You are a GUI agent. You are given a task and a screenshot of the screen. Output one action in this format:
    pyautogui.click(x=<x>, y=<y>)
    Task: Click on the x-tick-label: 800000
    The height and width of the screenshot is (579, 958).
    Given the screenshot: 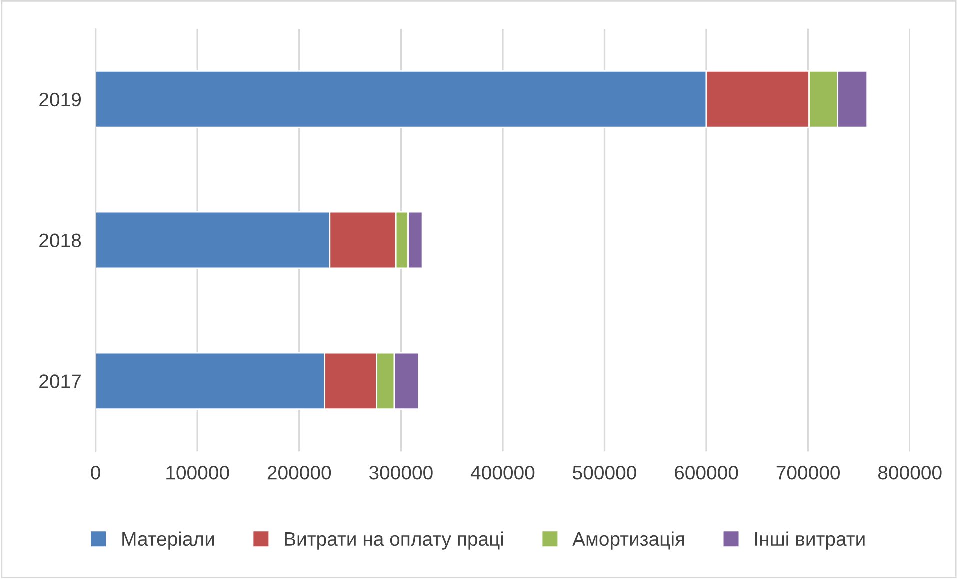 What is the action you would take?
    pyautogui.click(x=910, y=473)
    